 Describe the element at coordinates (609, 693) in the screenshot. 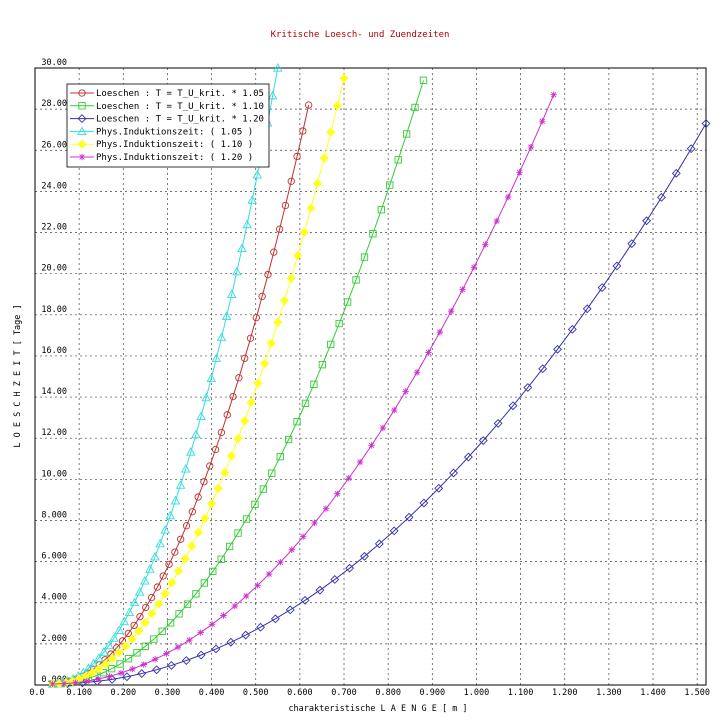

I see `x-tick-label: 1.300` at that location.